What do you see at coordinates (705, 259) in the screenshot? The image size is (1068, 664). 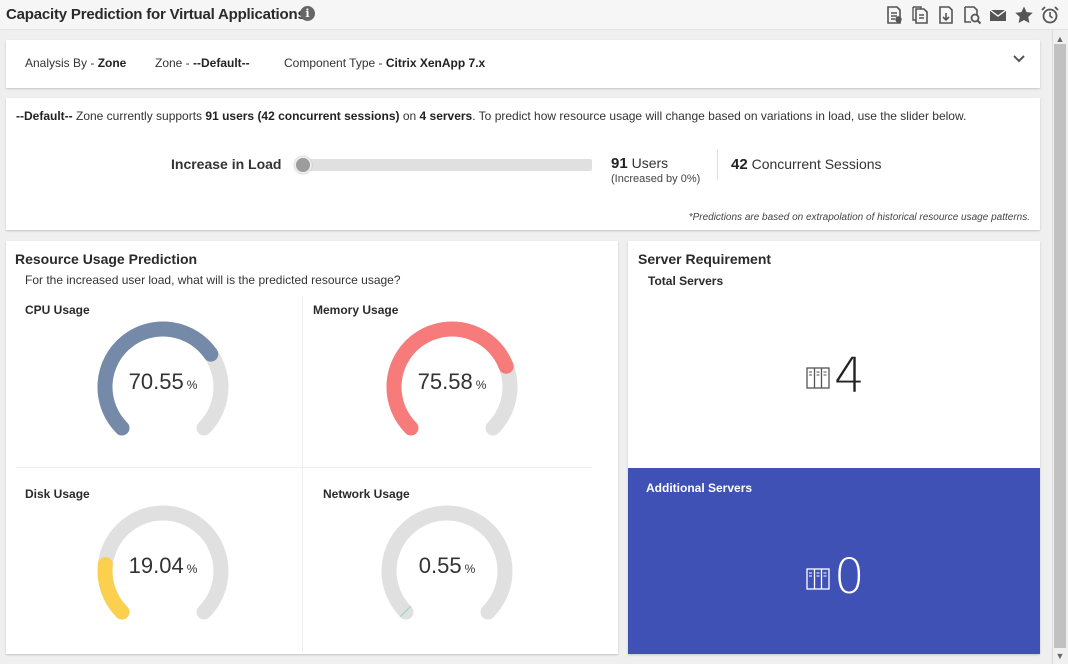 I see `server-panel-title: Server Requirement` at bounding box center [705, 259].